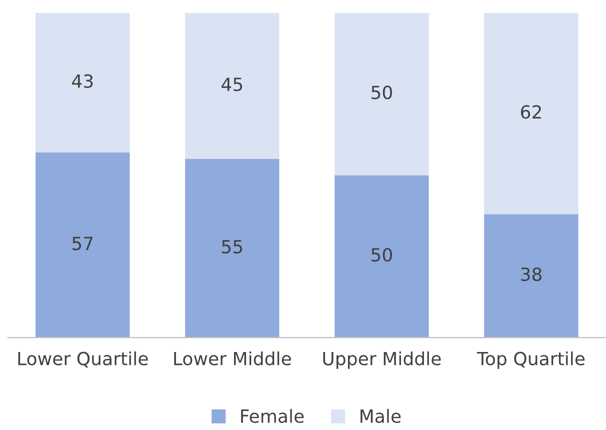 The image size is (606, 430). I want to click on data-label: 38, so click(531, 274).